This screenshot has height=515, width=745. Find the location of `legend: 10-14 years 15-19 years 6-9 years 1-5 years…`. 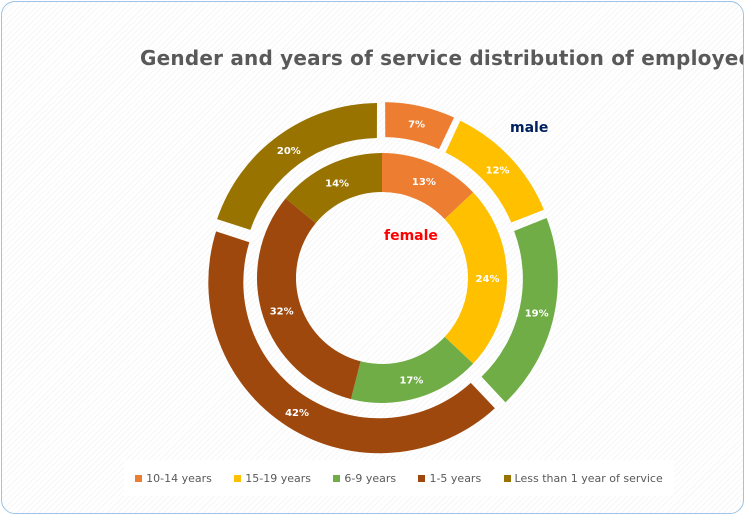

legend: 10-14 years 15-19 years 6-9 years 1-5 years… is located at coordinates (399, 478).